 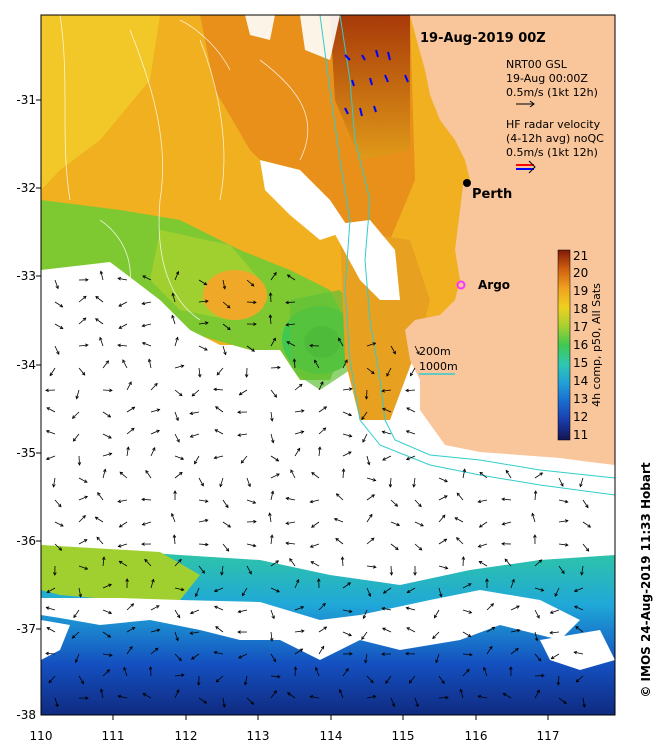 I want to click on x-tick: 113, so click(x=258, y=736).